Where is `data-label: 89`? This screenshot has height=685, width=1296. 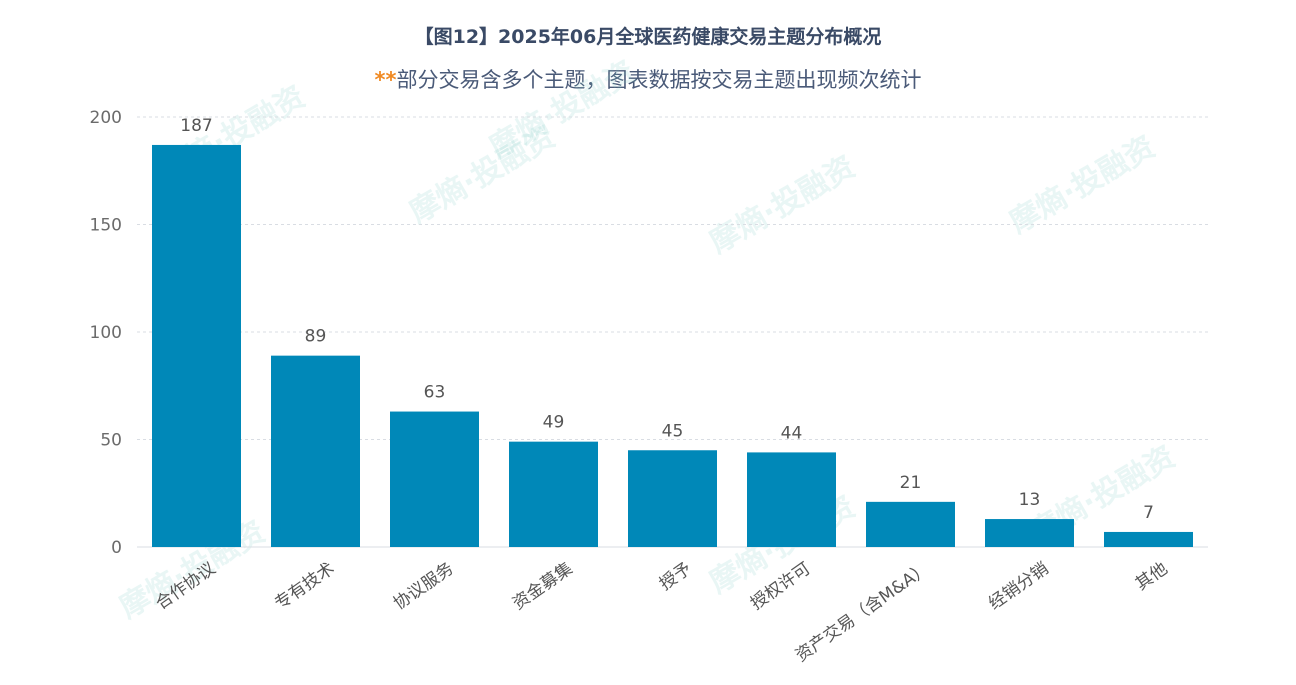
data-label: 89 is located at coordinates (316, 337).